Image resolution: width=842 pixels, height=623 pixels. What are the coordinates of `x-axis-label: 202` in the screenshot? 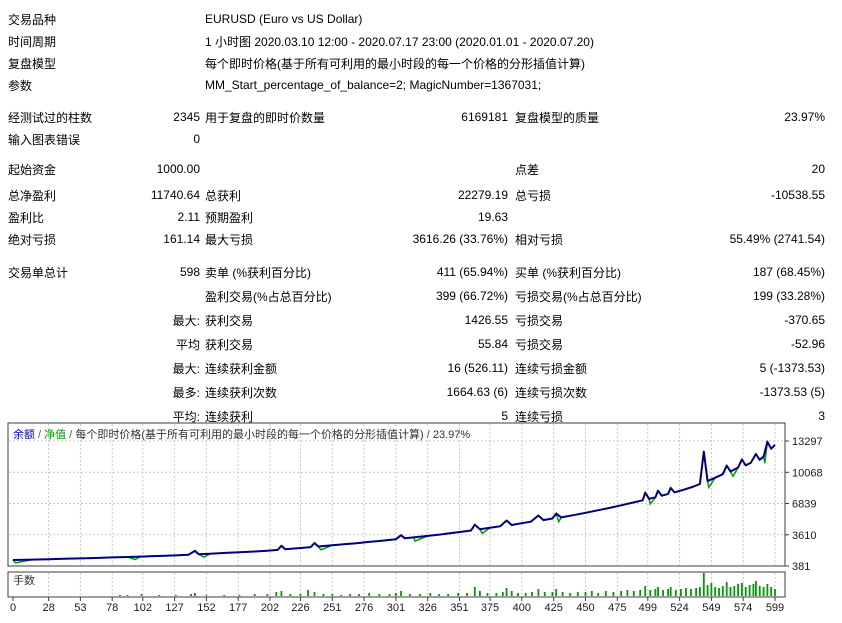 It's located at (270, 608).